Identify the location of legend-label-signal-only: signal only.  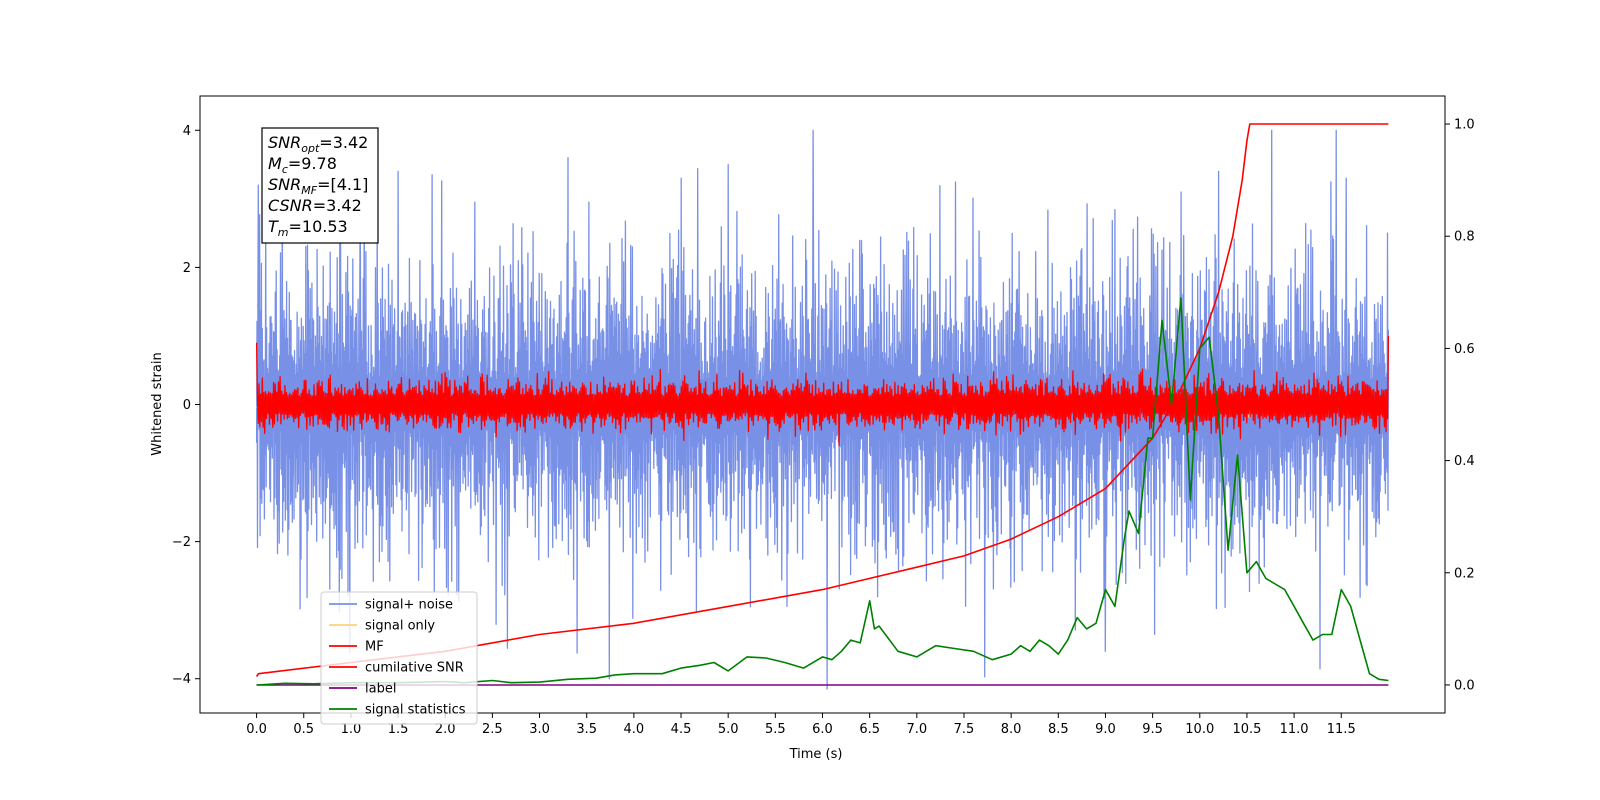
(400, 626).